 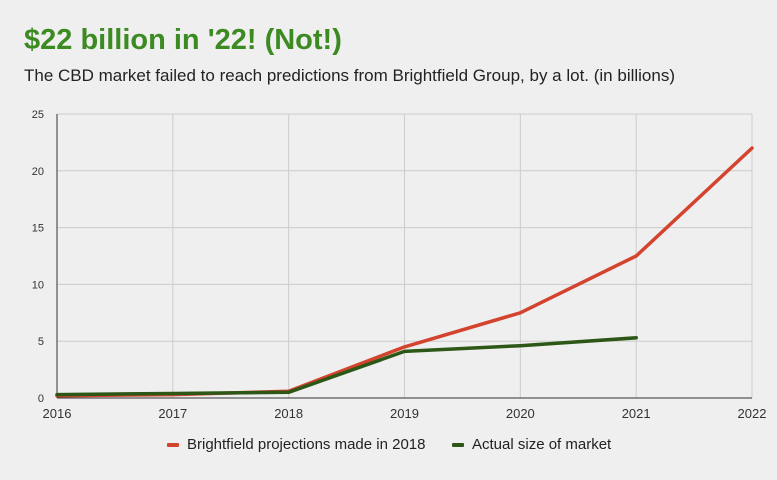 I want to click on legend-item-projections: Brightfield projections made in 2018, so click(x=296, y=444).